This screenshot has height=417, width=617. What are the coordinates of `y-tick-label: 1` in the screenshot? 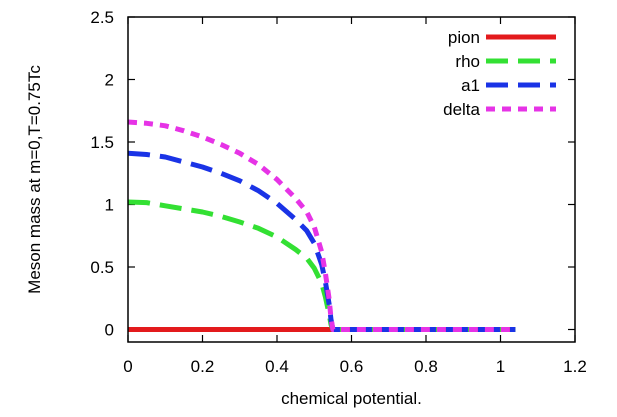 It's located at (109, 205).